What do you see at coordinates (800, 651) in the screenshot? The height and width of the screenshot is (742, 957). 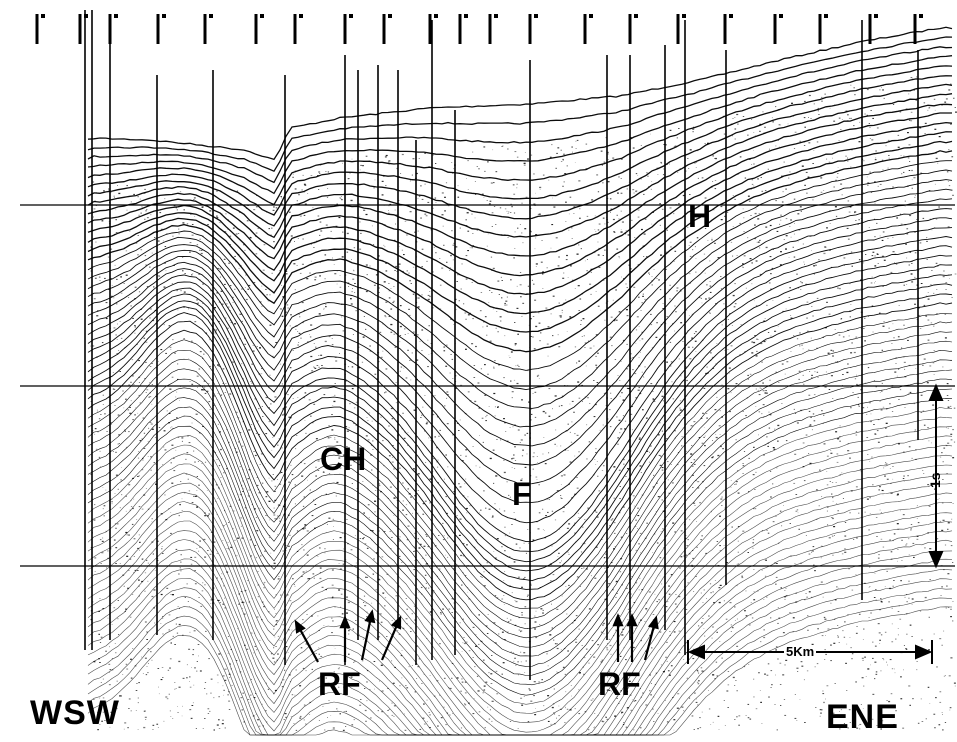 I see `horizontal-scale-label: 5Km` at bounding box center [800, 651].